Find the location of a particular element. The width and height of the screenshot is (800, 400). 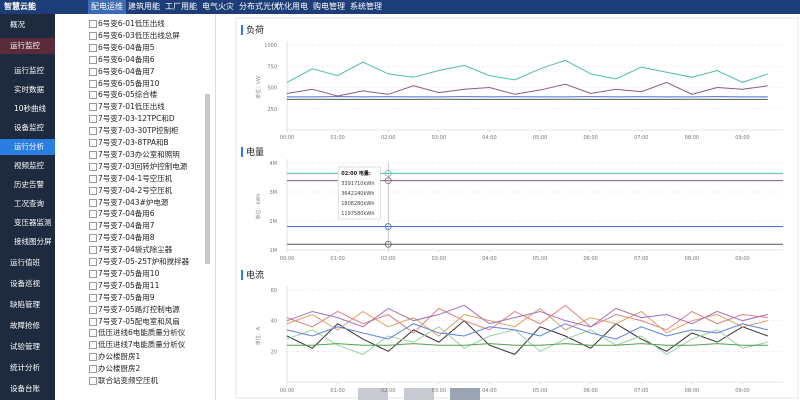

tree-item: 低压进线7电能质量分析仪 is located at coordinates (142, 345).